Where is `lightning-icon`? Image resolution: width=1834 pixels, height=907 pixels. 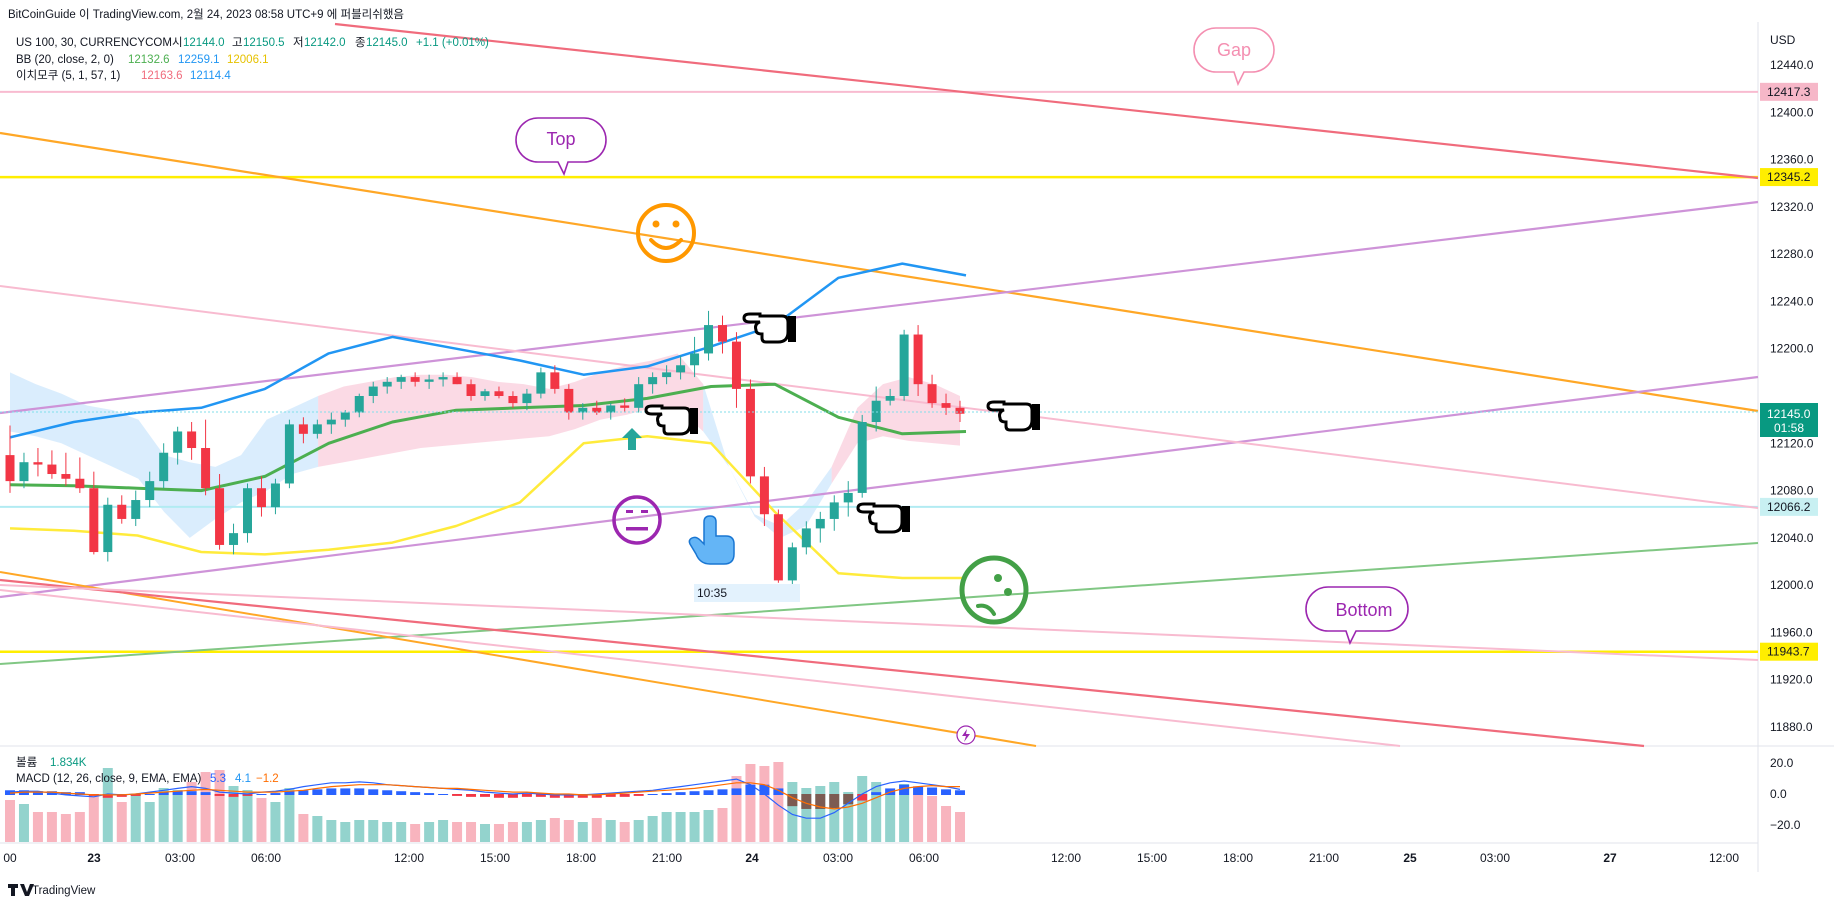
lightning-icon is located at coordinates (966, 735).